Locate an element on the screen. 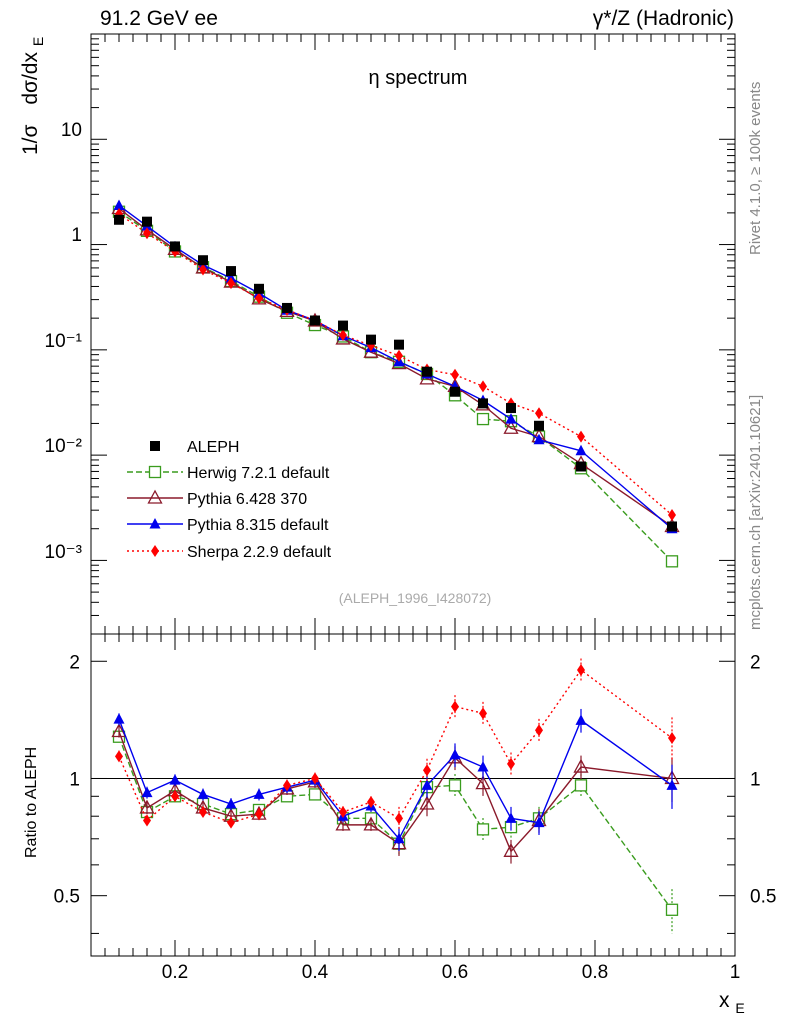 This screenshot has height=1024, width=786. mcplots-label: mcplots.cern.ch [arXiv:2401.10621] is located at coordinates (755, 512).